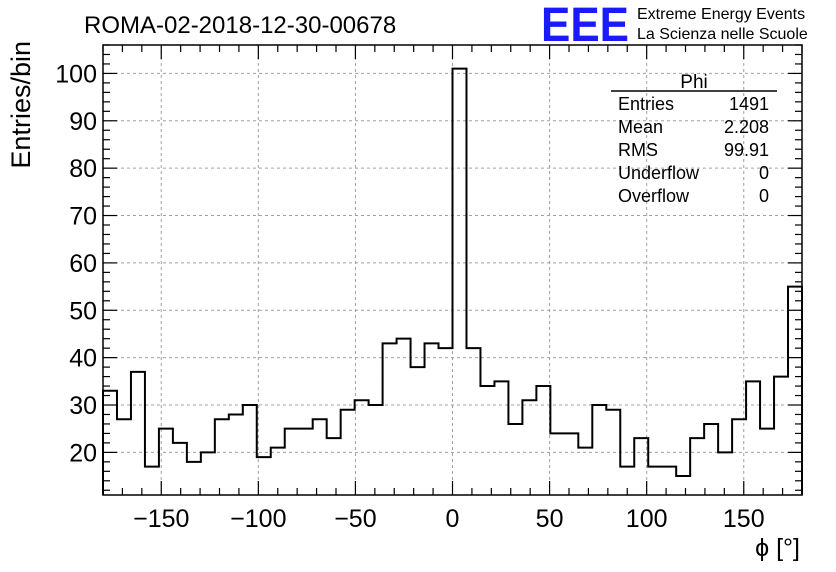 The height and width of the screenshot is (572, 836). What do you see at coordinates (453, 519) in the screenshot?
I see `x-tick-label: 0` at bounding box center [453, 519].